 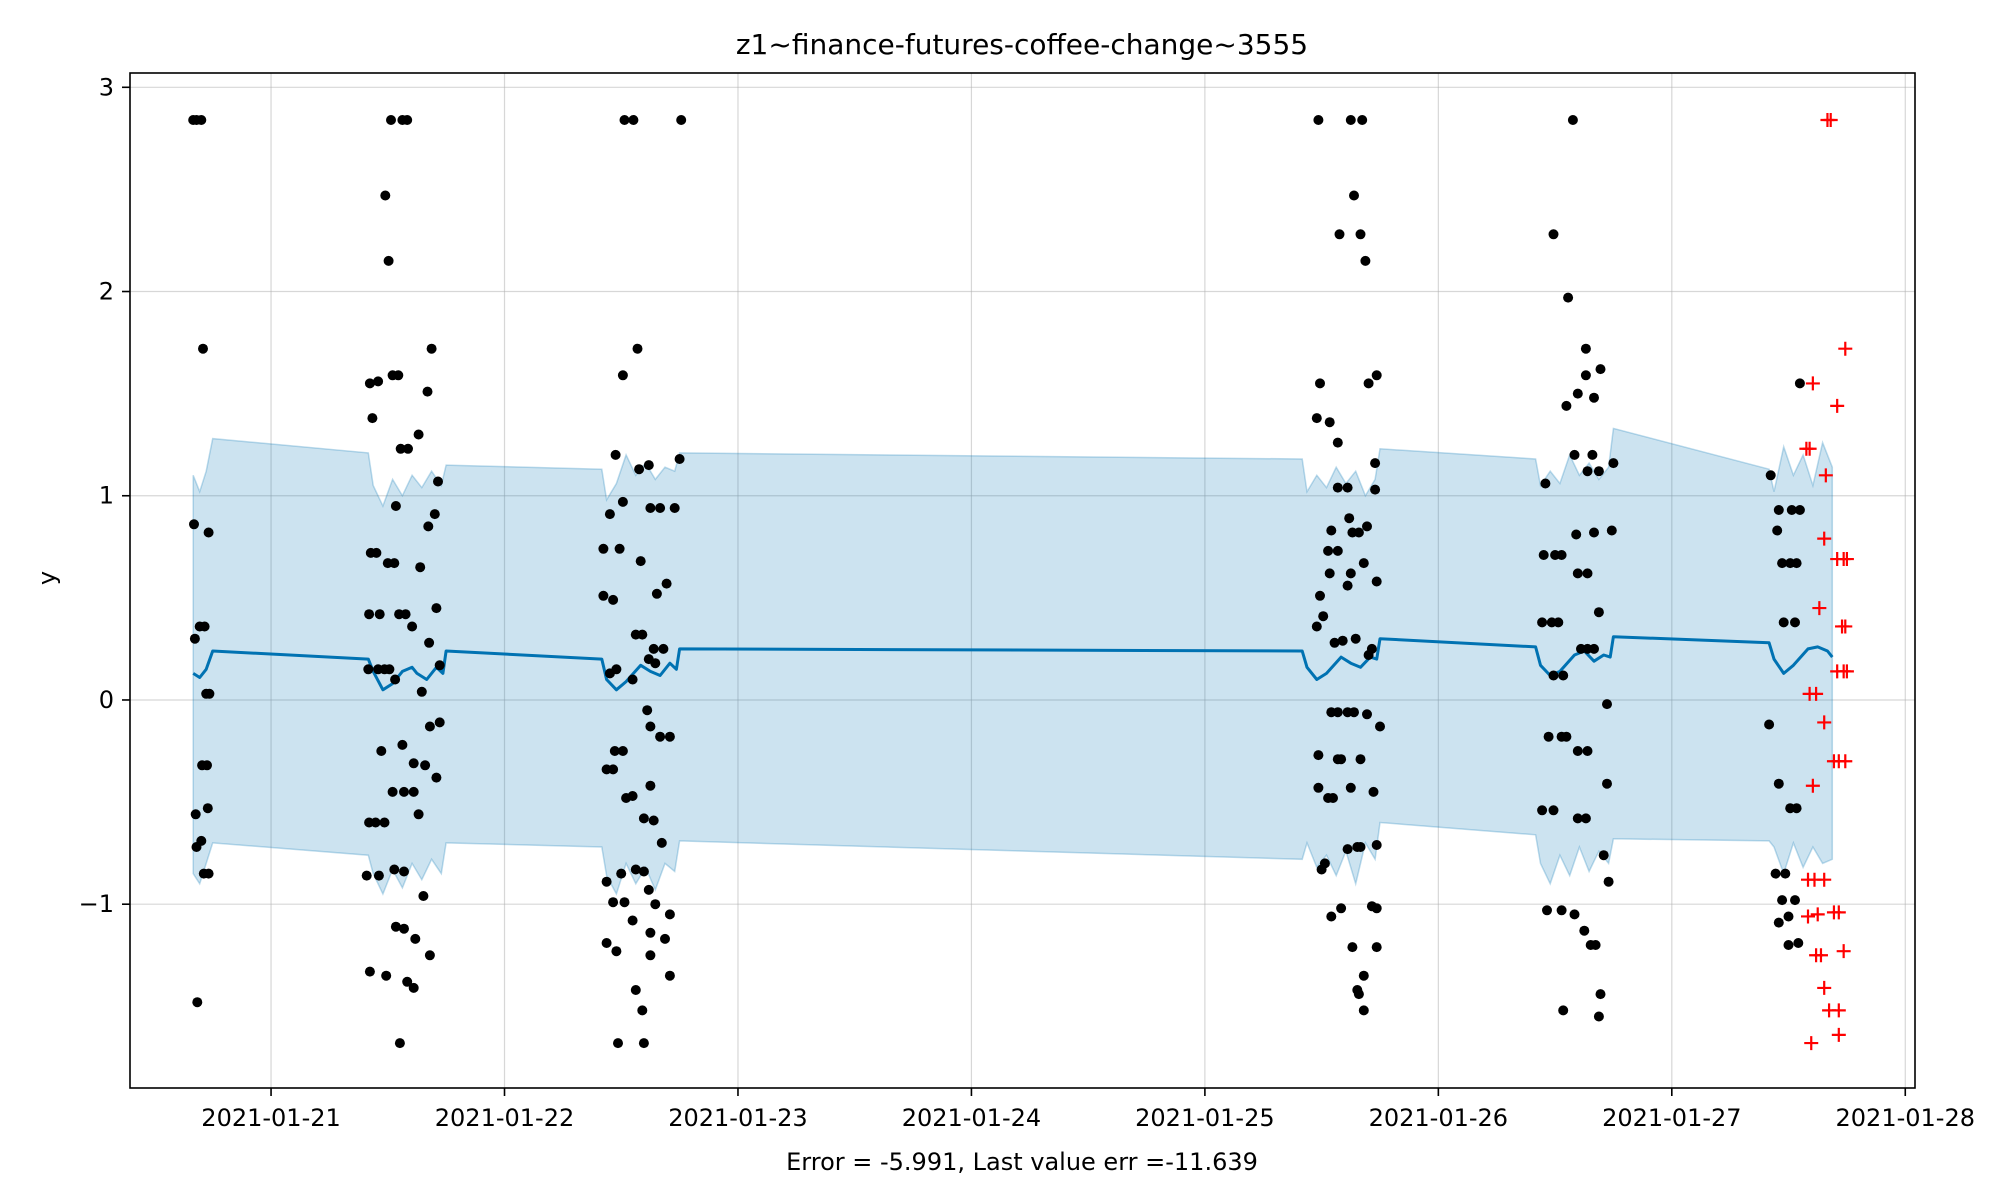 I want to click on x-tick-label: 2021-01-23, so click(x=737, y=1118).